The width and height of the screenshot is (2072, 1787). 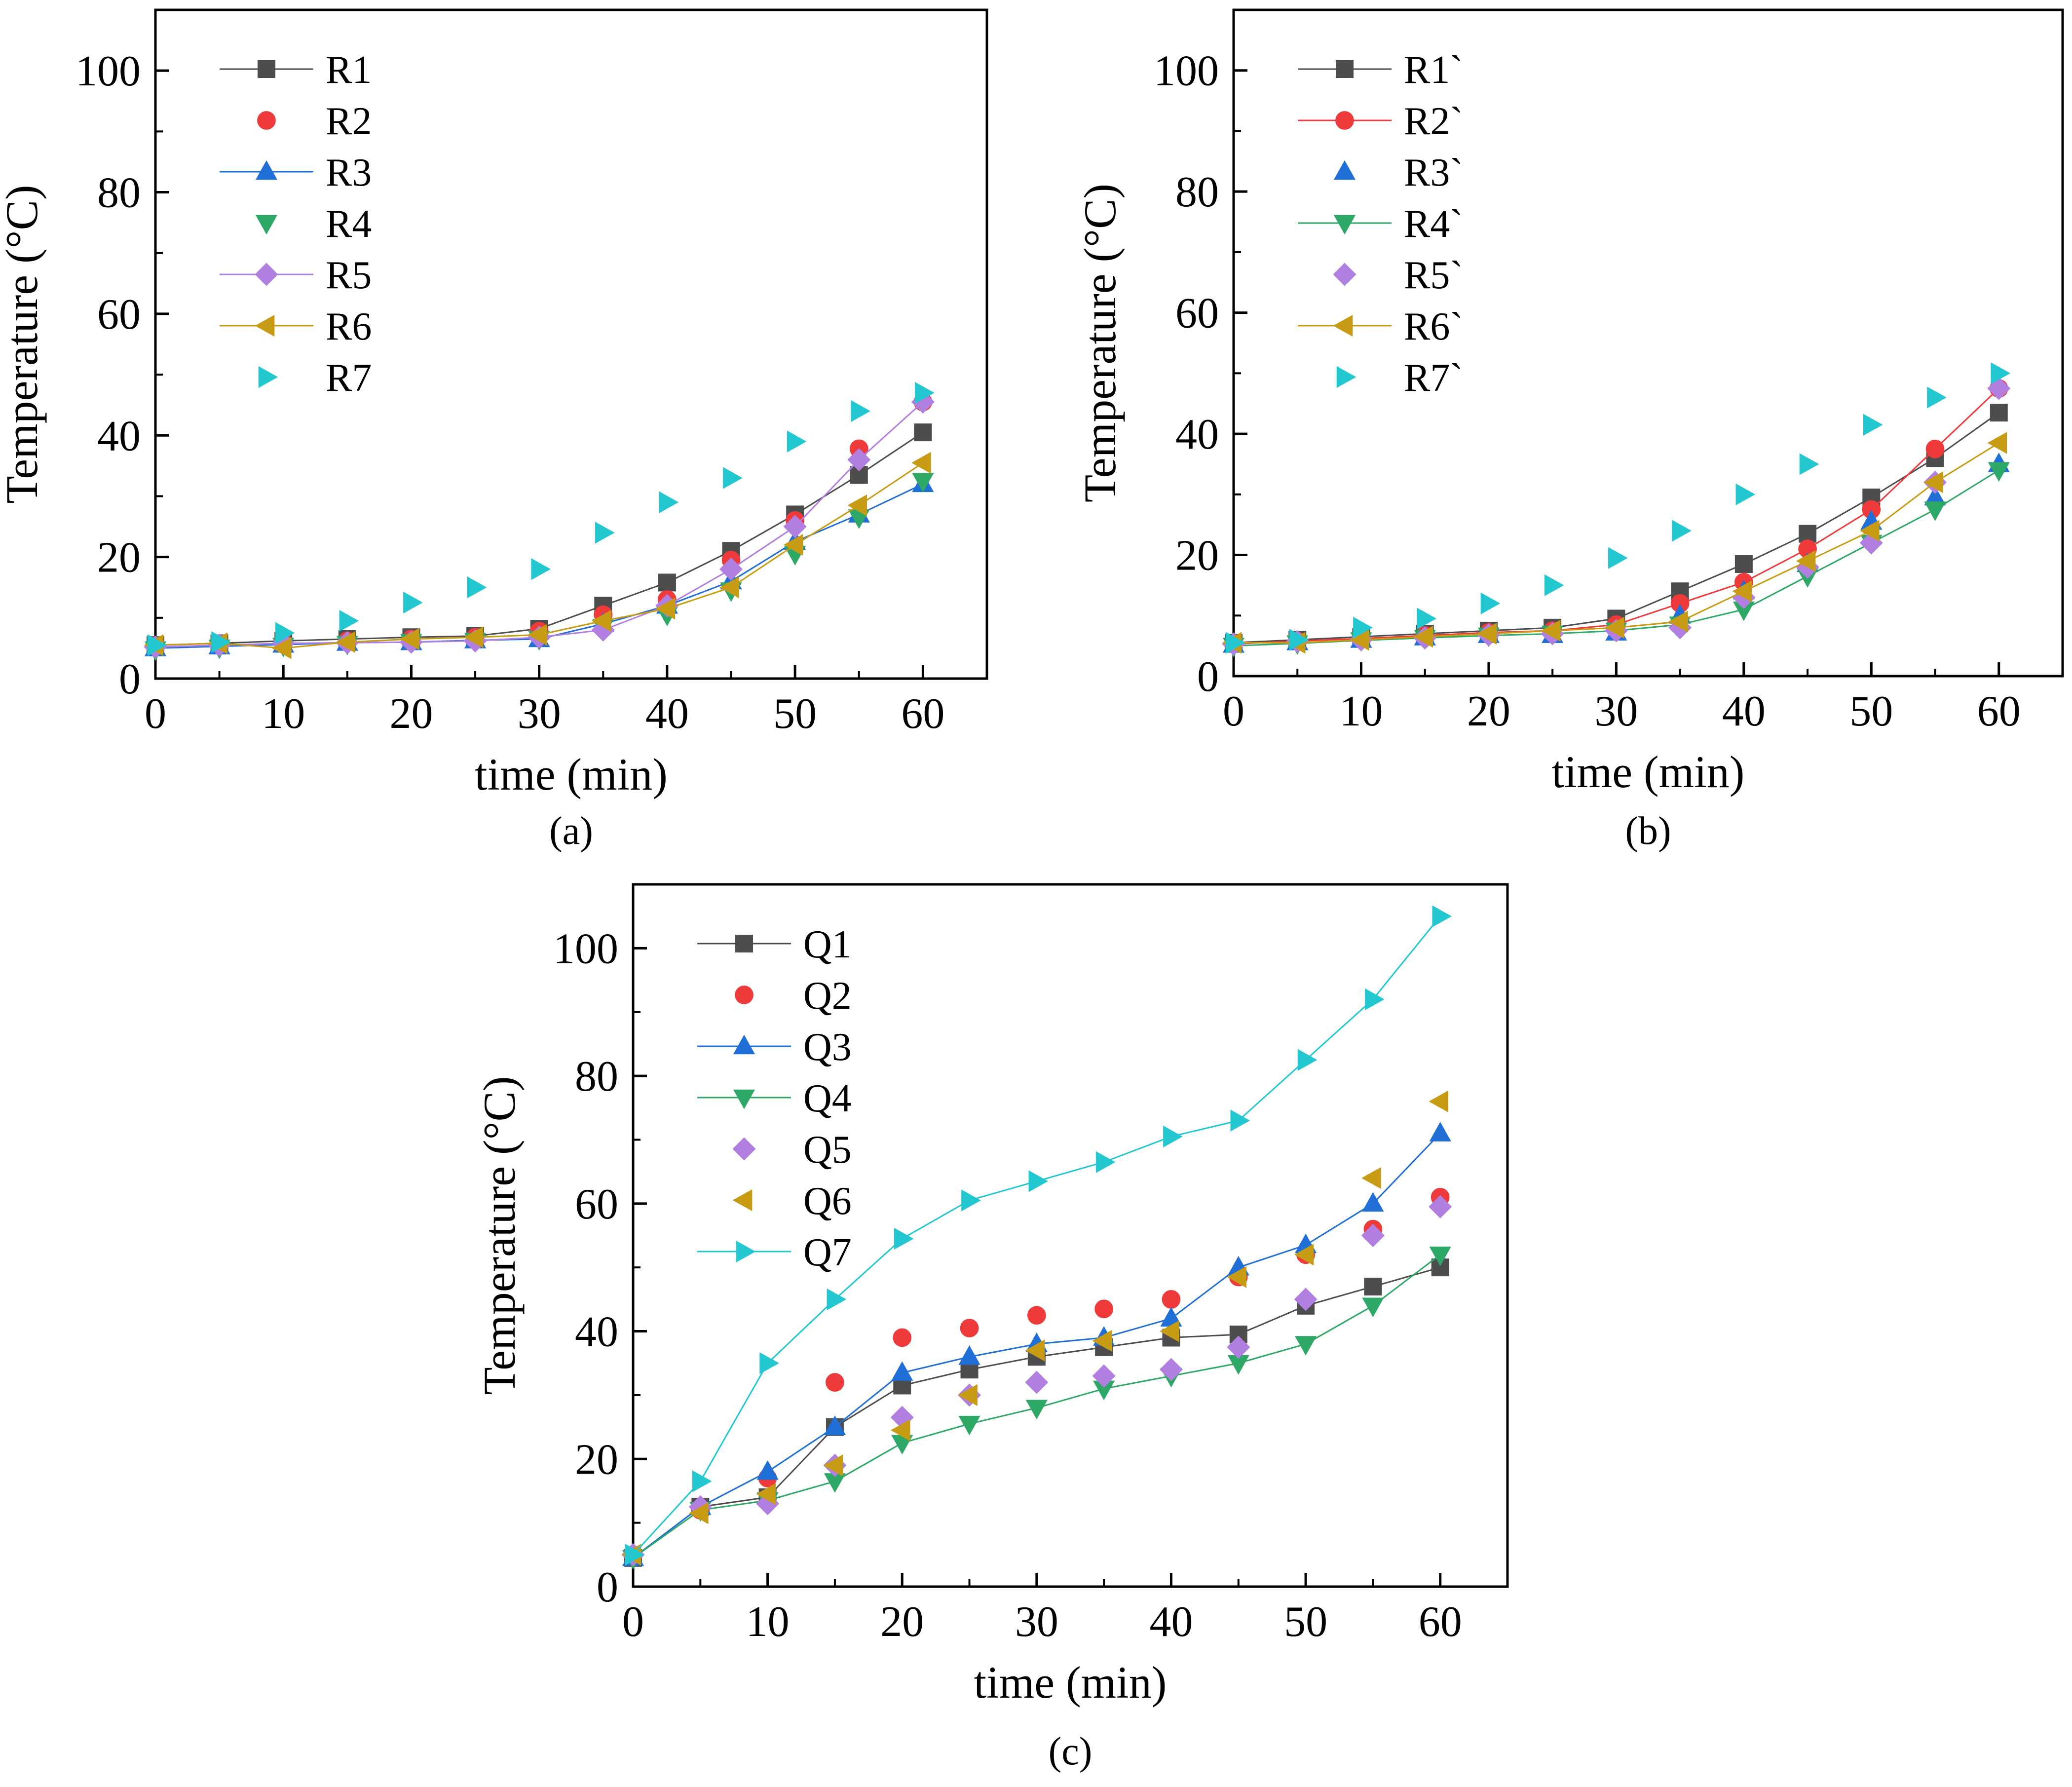 What do you see at coordinates (1489, 711) in the screenshot?
I see `x-tick-label: 20` at bounding box center [1489, 711].